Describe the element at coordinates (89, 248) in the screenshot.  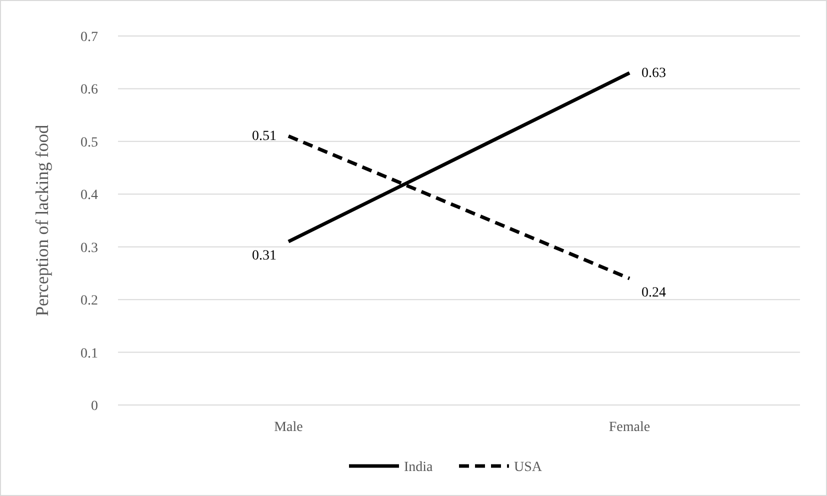
I see `y-tick-label: 0.3` at that location.